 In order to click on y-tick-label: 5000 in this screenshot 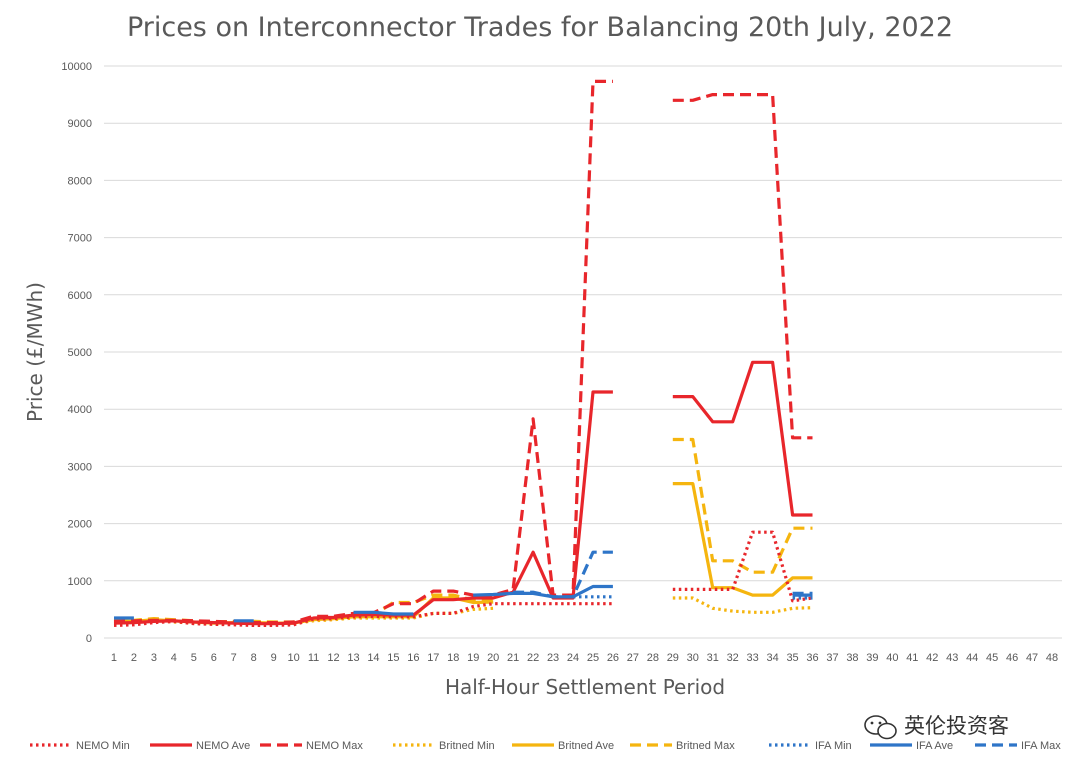, I will do `click(80, 353)`.